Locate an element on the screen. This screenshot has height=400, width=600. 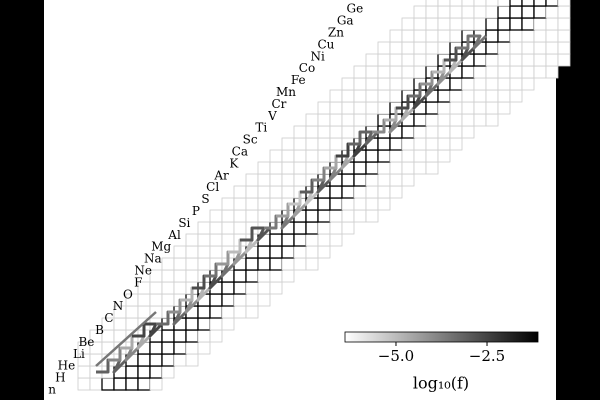
colorbar-gradient is located at coordinates (441, 337).